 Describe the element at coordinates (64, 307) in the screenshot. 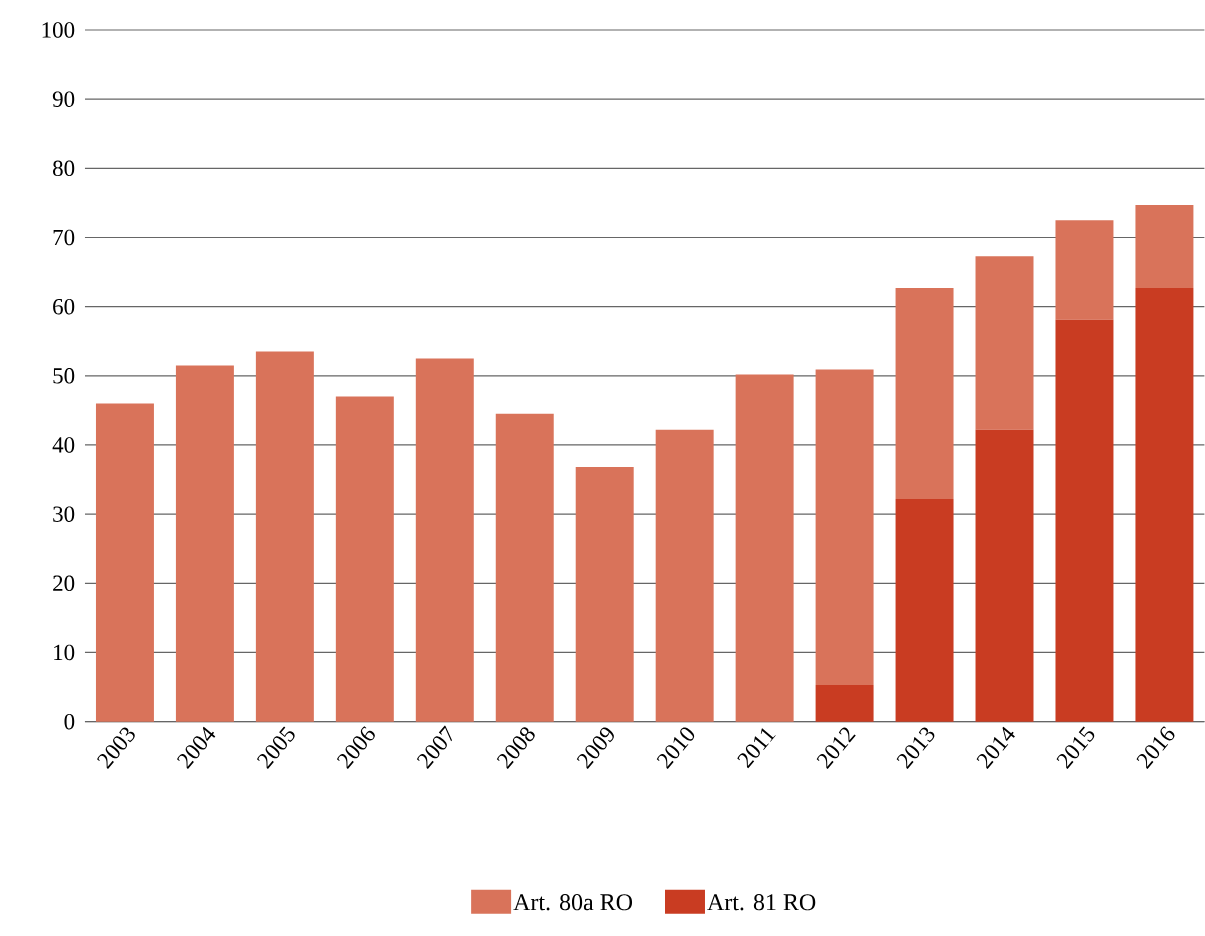

I see `y-tick-label: 60` at that location.